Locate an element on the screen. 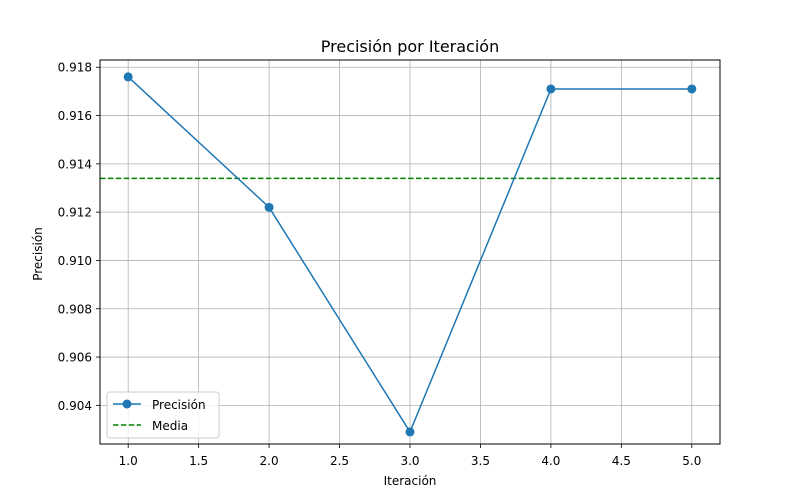 The height and width of the screenshot is (500, 800). y-tick-label: 0.912 is located at coordinates (75, 213).